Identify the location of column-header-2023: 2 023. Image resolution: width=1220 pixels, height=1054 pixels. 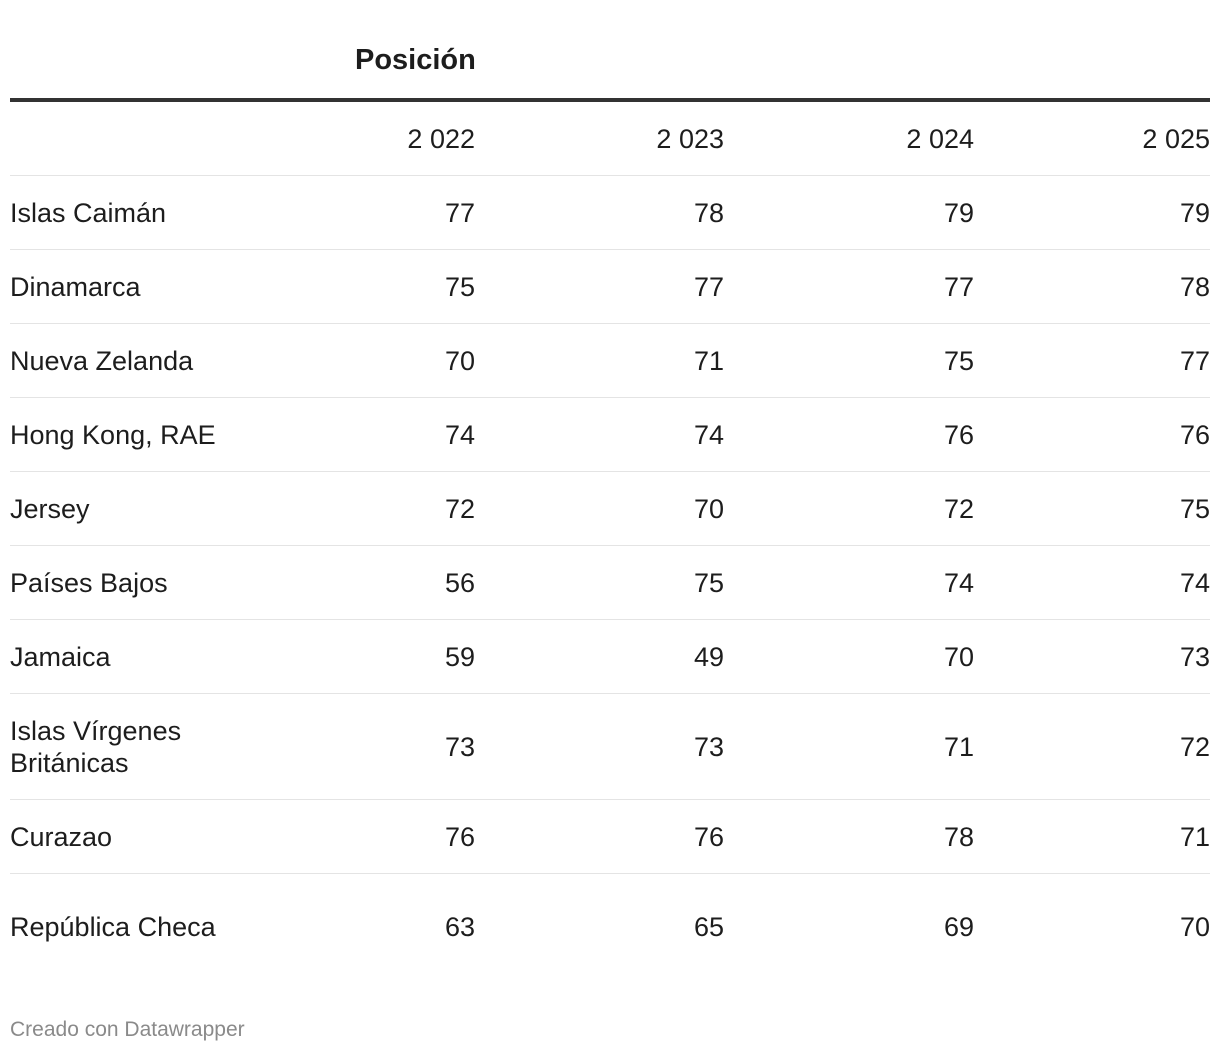
(690, 138).